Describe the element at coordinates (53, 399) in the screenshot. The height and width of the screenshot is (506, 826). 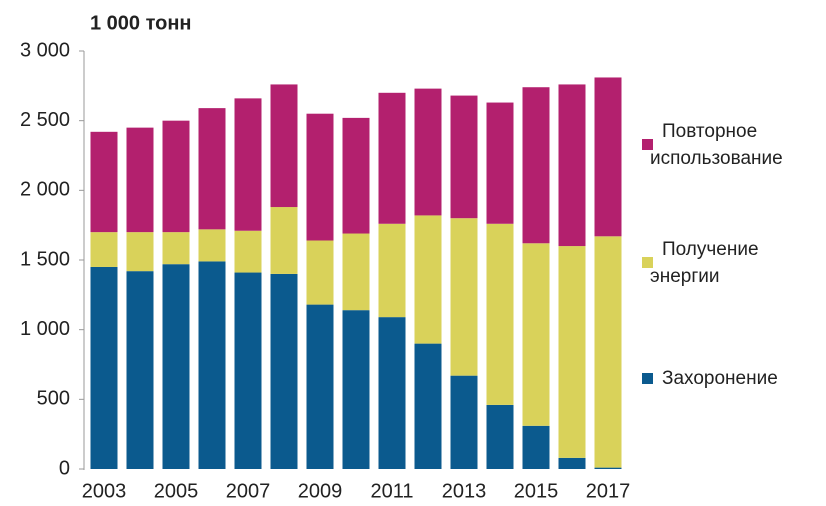
I see `y-tick-label: 500` at that location.